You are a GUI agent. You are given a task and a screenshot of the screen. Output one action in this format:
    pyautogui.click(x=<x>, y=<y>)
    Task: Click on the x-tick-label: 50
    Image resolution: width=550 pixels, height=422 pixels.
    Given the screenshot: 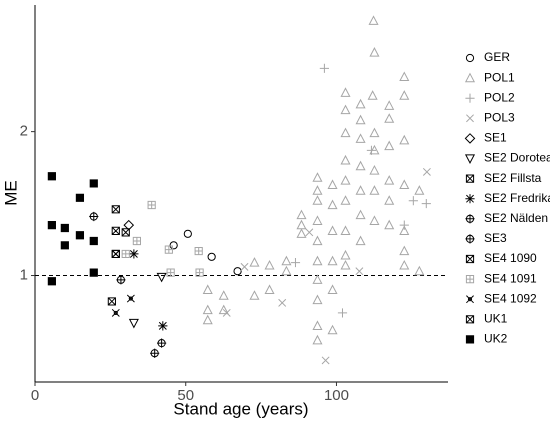 What is the action you would take?
    pyautogui.click(x=185, y=395)
    